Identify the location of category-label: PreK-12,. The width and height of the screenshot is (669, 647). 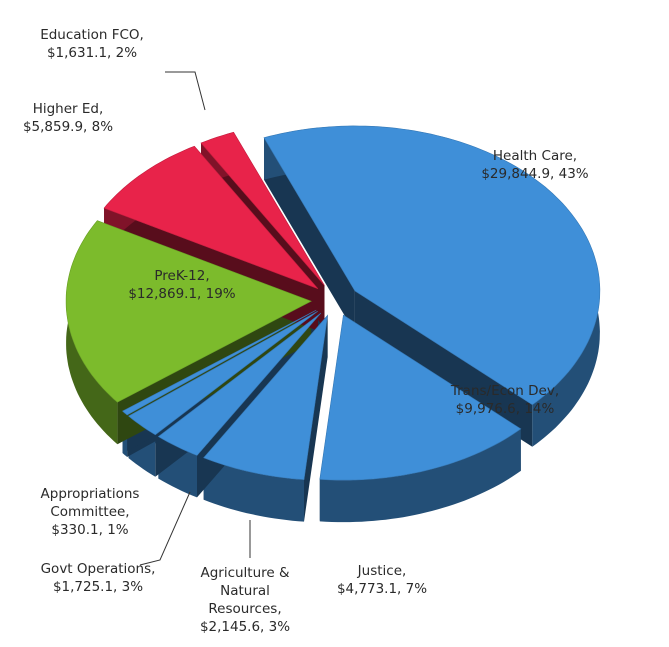
(182, 276).